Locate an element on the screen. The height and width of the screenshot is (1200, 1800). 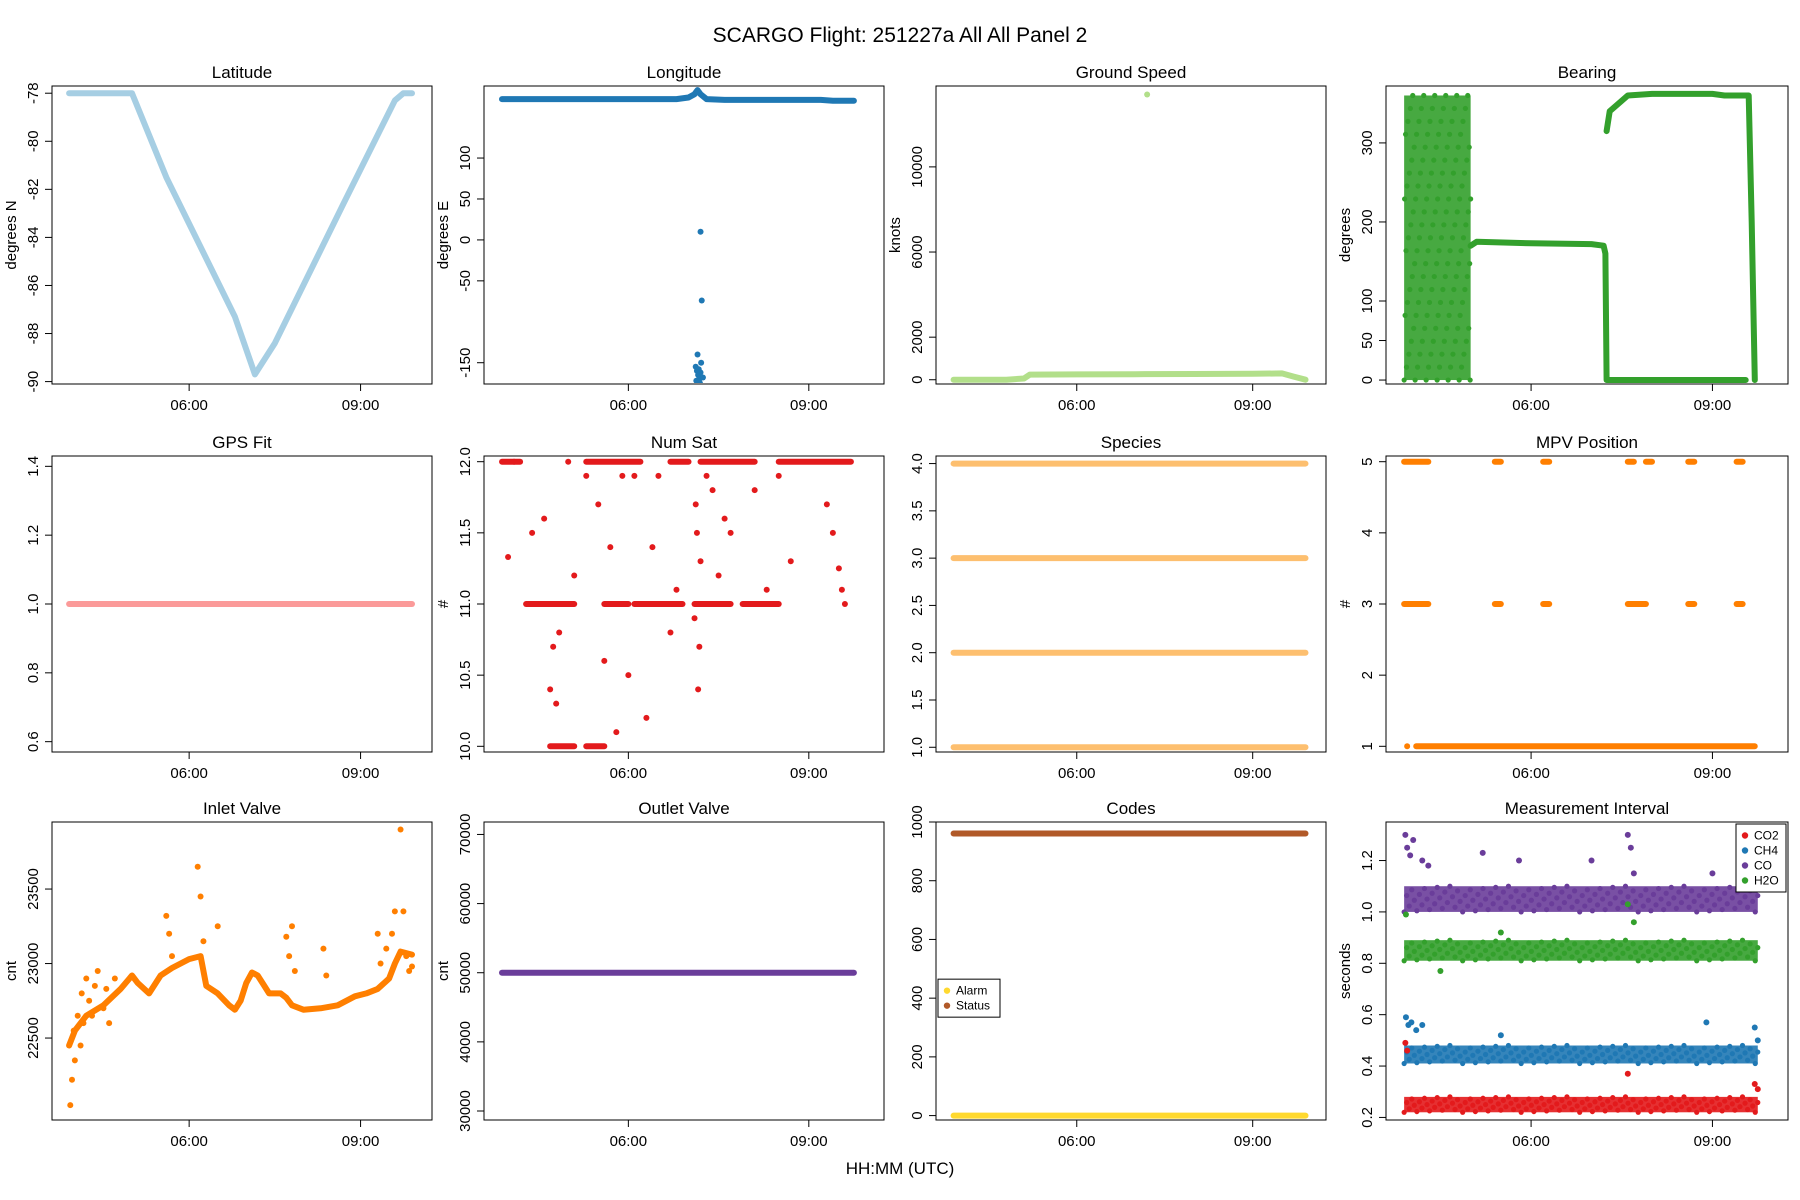
y-tick-label: 0.8 is located at coordinates (33, 672).